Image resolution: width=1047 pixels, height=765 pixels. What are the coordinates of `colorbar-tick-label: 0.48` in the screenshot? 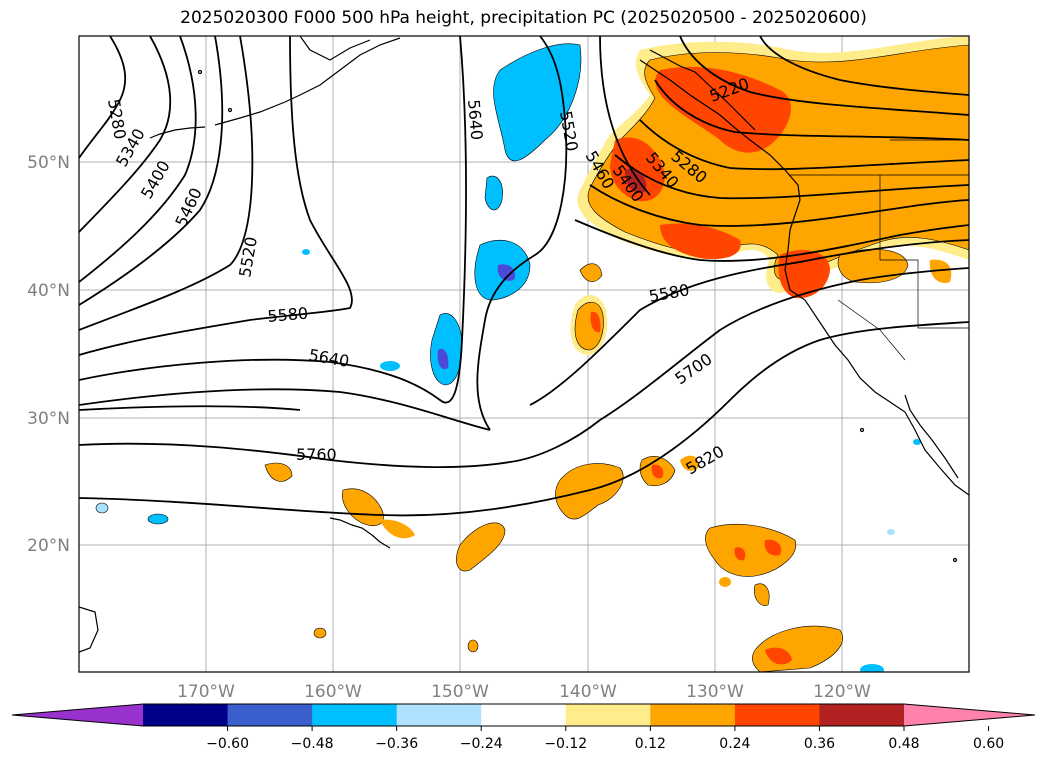 It's located at (903, 744).